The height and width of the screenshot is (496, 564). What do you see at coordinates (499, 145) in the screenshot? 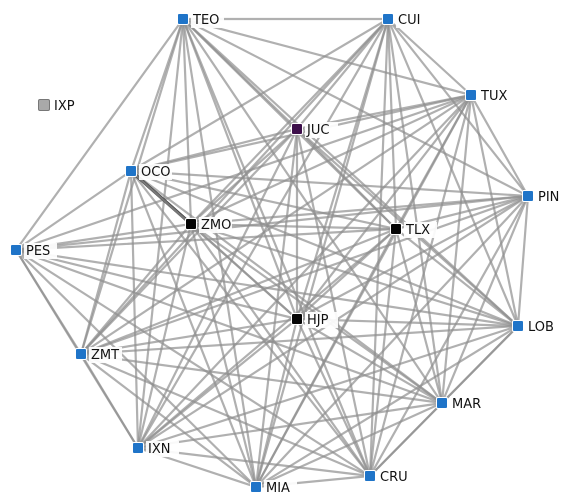
I see `edge-tux-pin` at bounding box center [499, 145].